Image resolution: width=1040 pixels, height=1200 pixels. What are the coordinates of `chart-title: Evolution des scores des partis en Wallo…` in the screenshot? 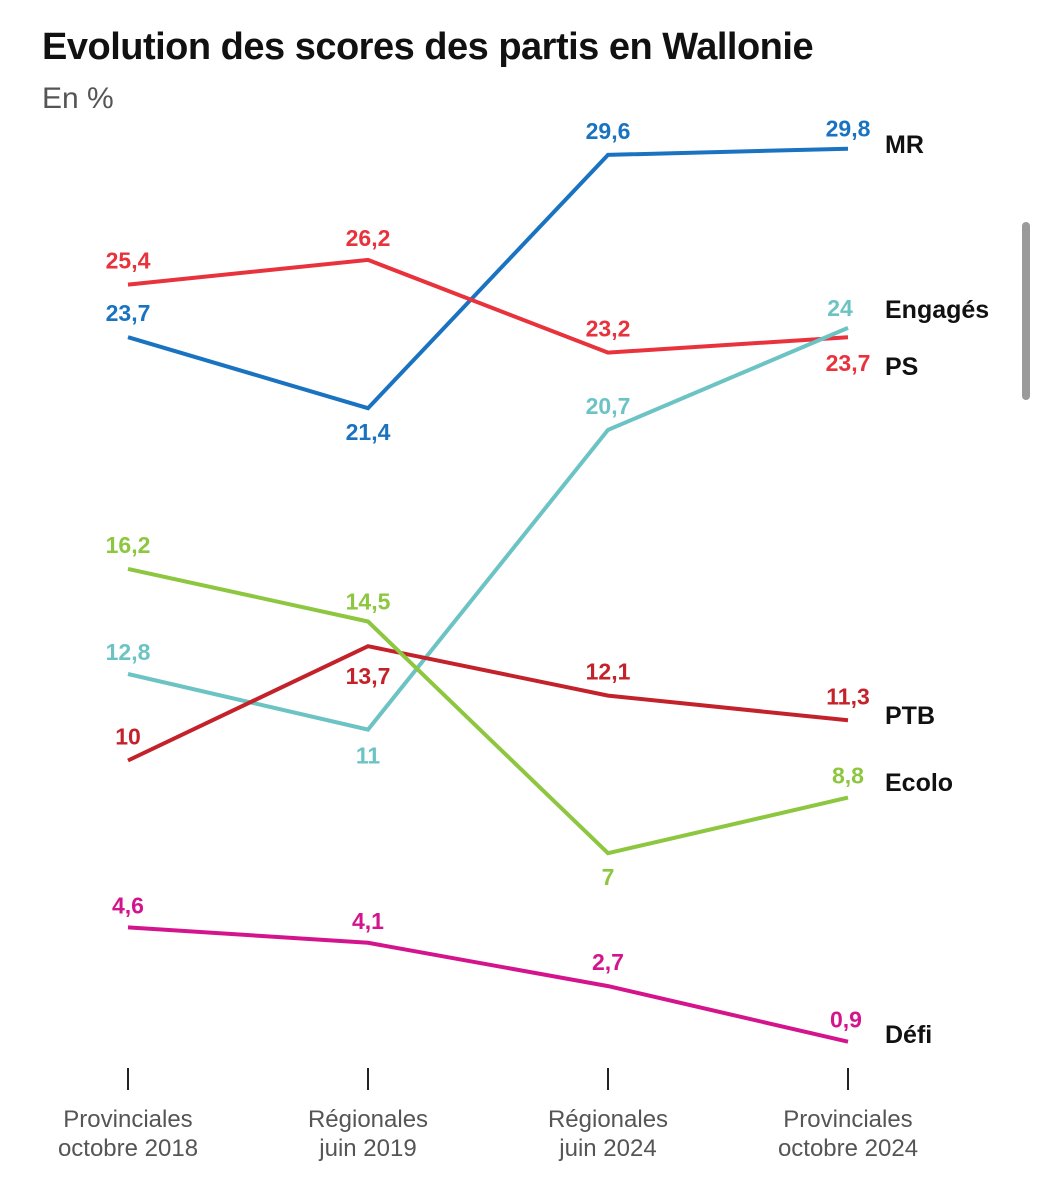 It's located at (428, 47).